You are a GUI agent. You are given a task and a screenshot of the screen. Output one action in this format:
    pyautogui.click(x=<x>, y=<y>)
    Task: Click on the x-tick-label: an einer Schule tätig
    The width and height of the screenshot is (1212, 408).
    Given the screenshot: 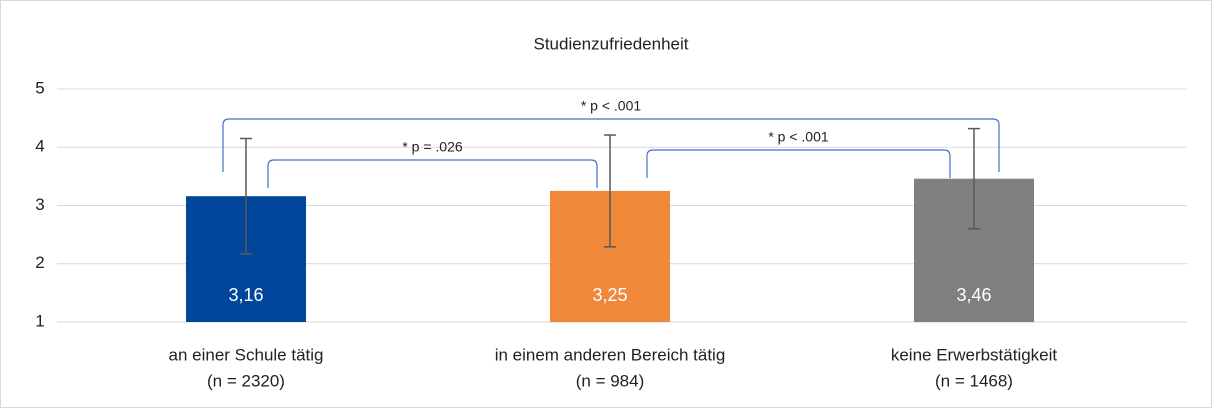 What is the action you would take?
    pyautogui.click(x=246, y=354)
    